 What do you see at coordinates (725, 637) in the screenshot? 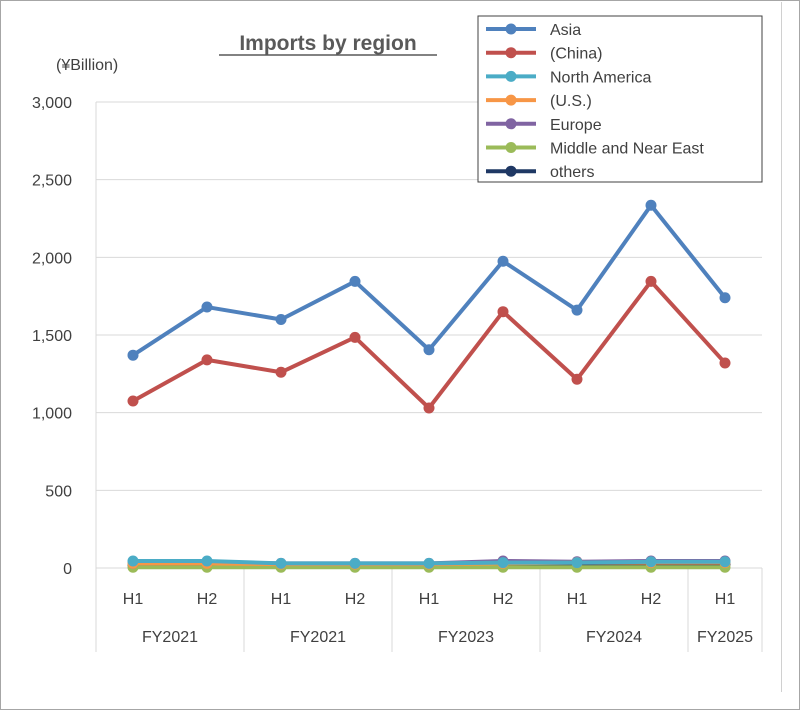
I see `x-group-label: FY2025` at bounding box center [725, 637].